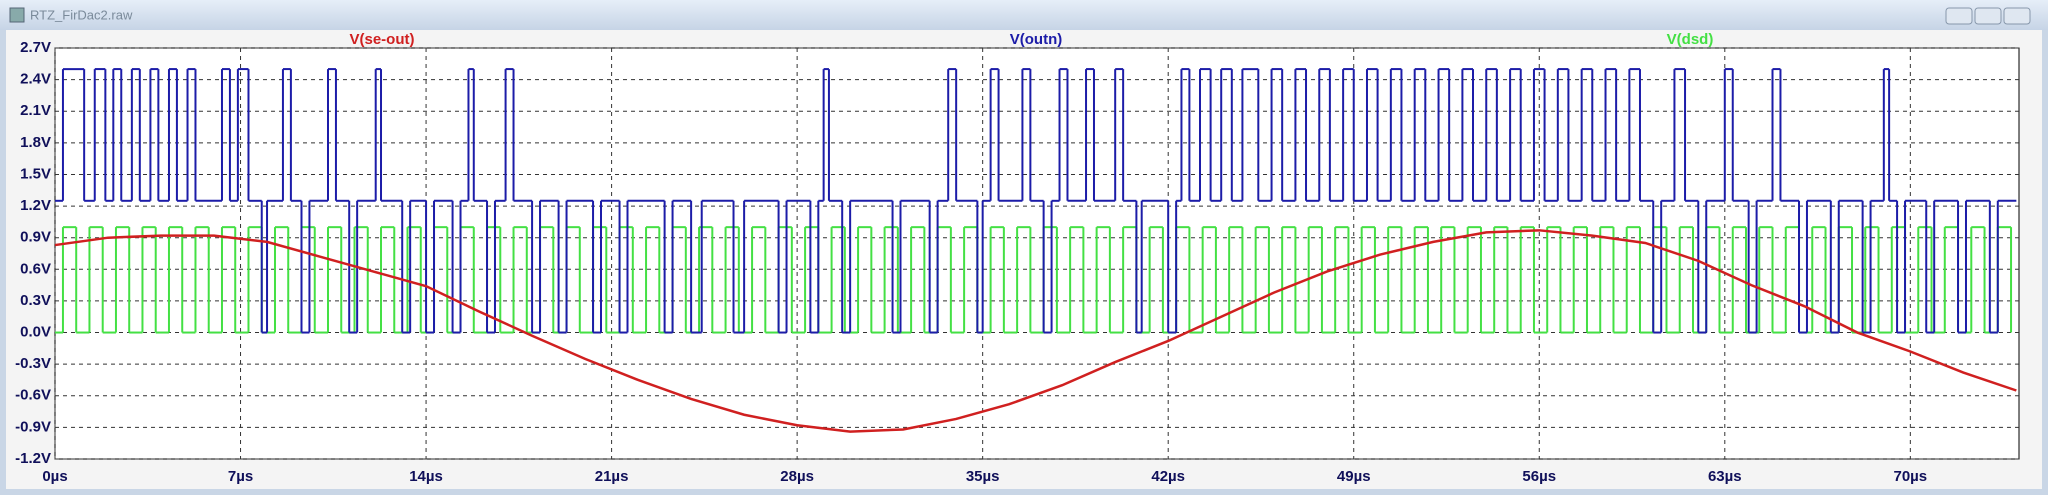 Image resolution: width=2048 pixels, height=495 pixels. Describe the element at coordinates (35, 47) in the screenshot. I see `y-tick-label: 2.7V` at that location.